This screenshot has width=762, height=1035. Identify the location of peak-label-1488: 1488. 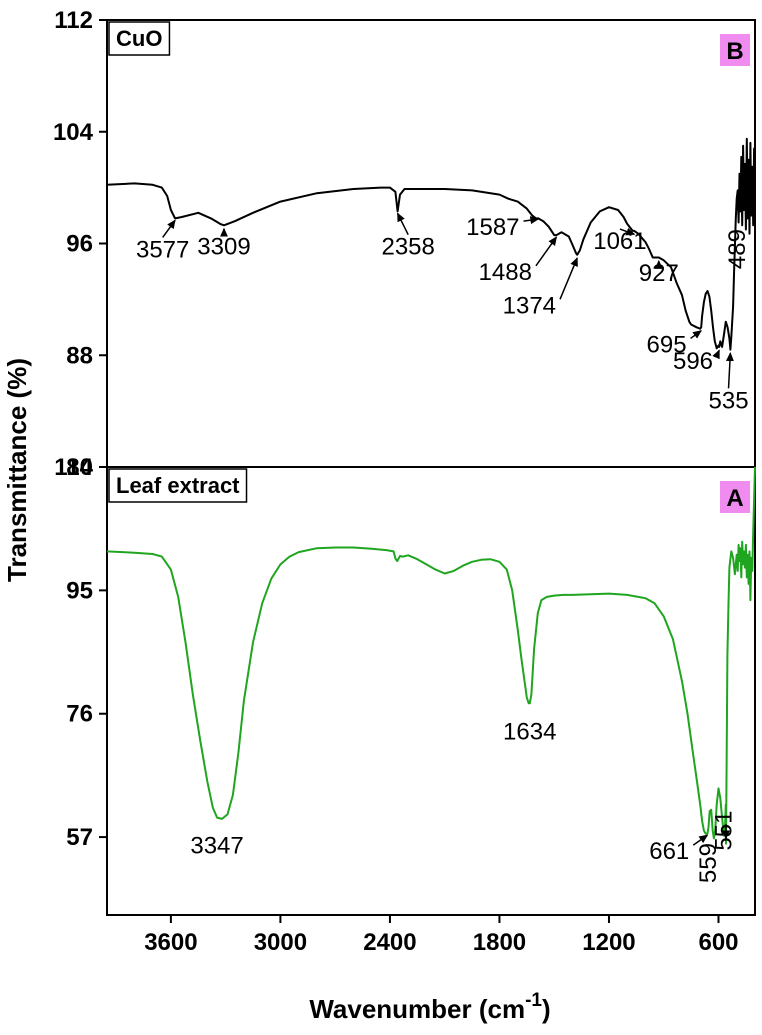
(505, 272).